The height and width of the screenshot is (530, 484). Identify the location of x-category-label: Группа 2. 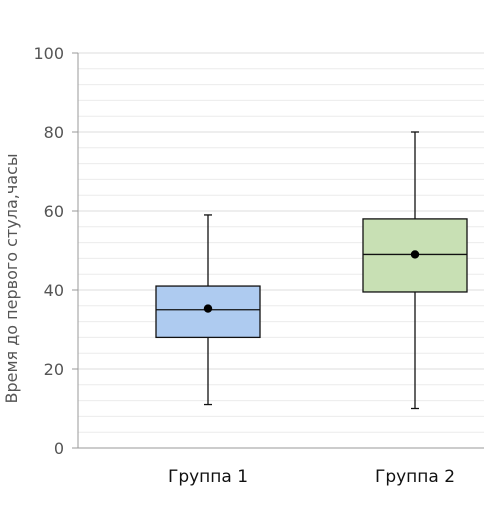
(415, 477).